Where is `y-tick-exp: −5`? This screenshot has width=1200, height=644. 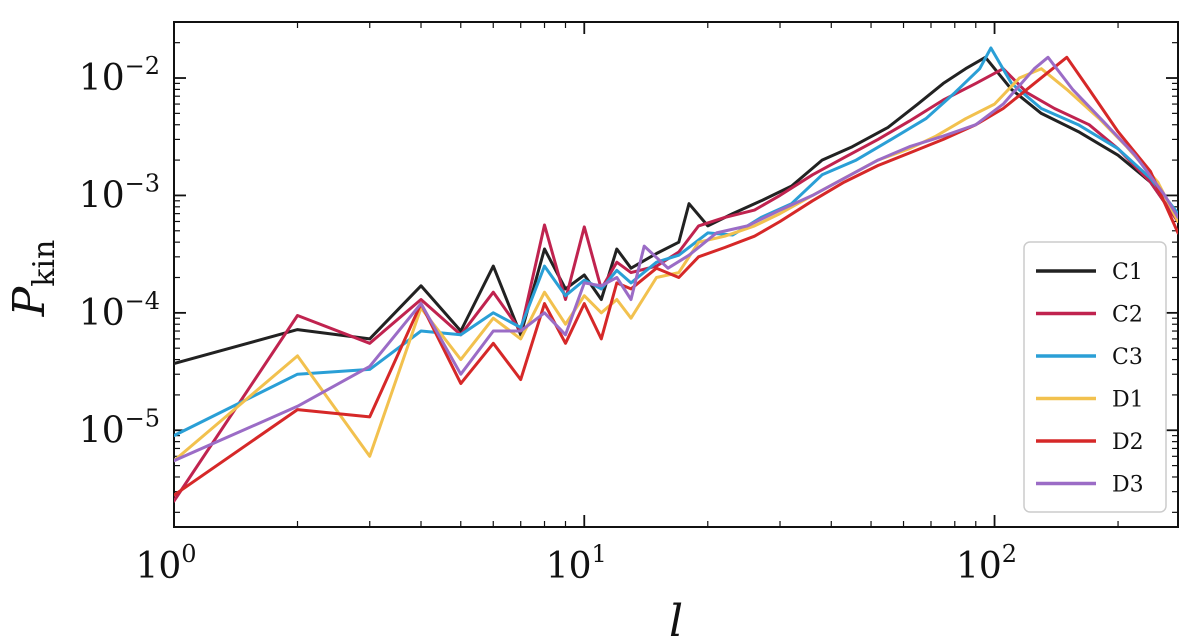 y-tick-exp: −5 is located at coordinates (142, 418).